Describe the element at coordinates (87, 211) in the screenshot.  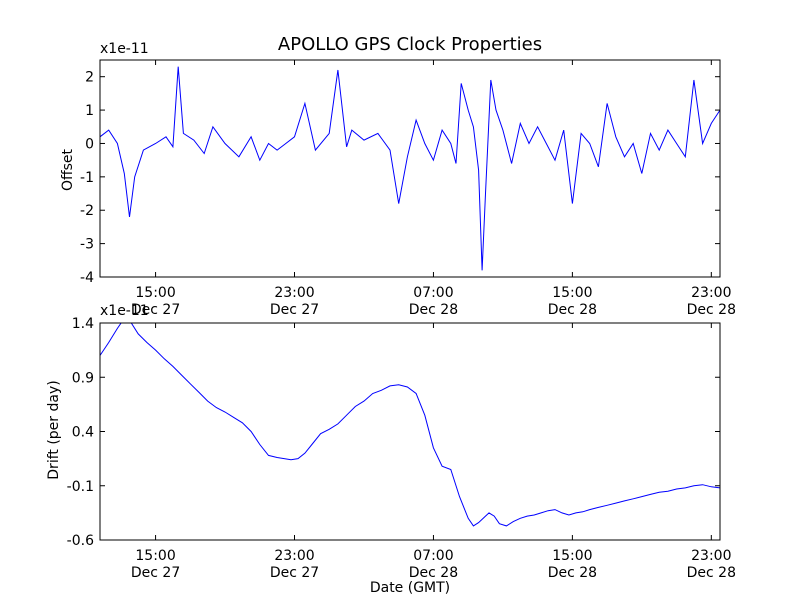
I see `offset-y-tick-label: -2` at that location.